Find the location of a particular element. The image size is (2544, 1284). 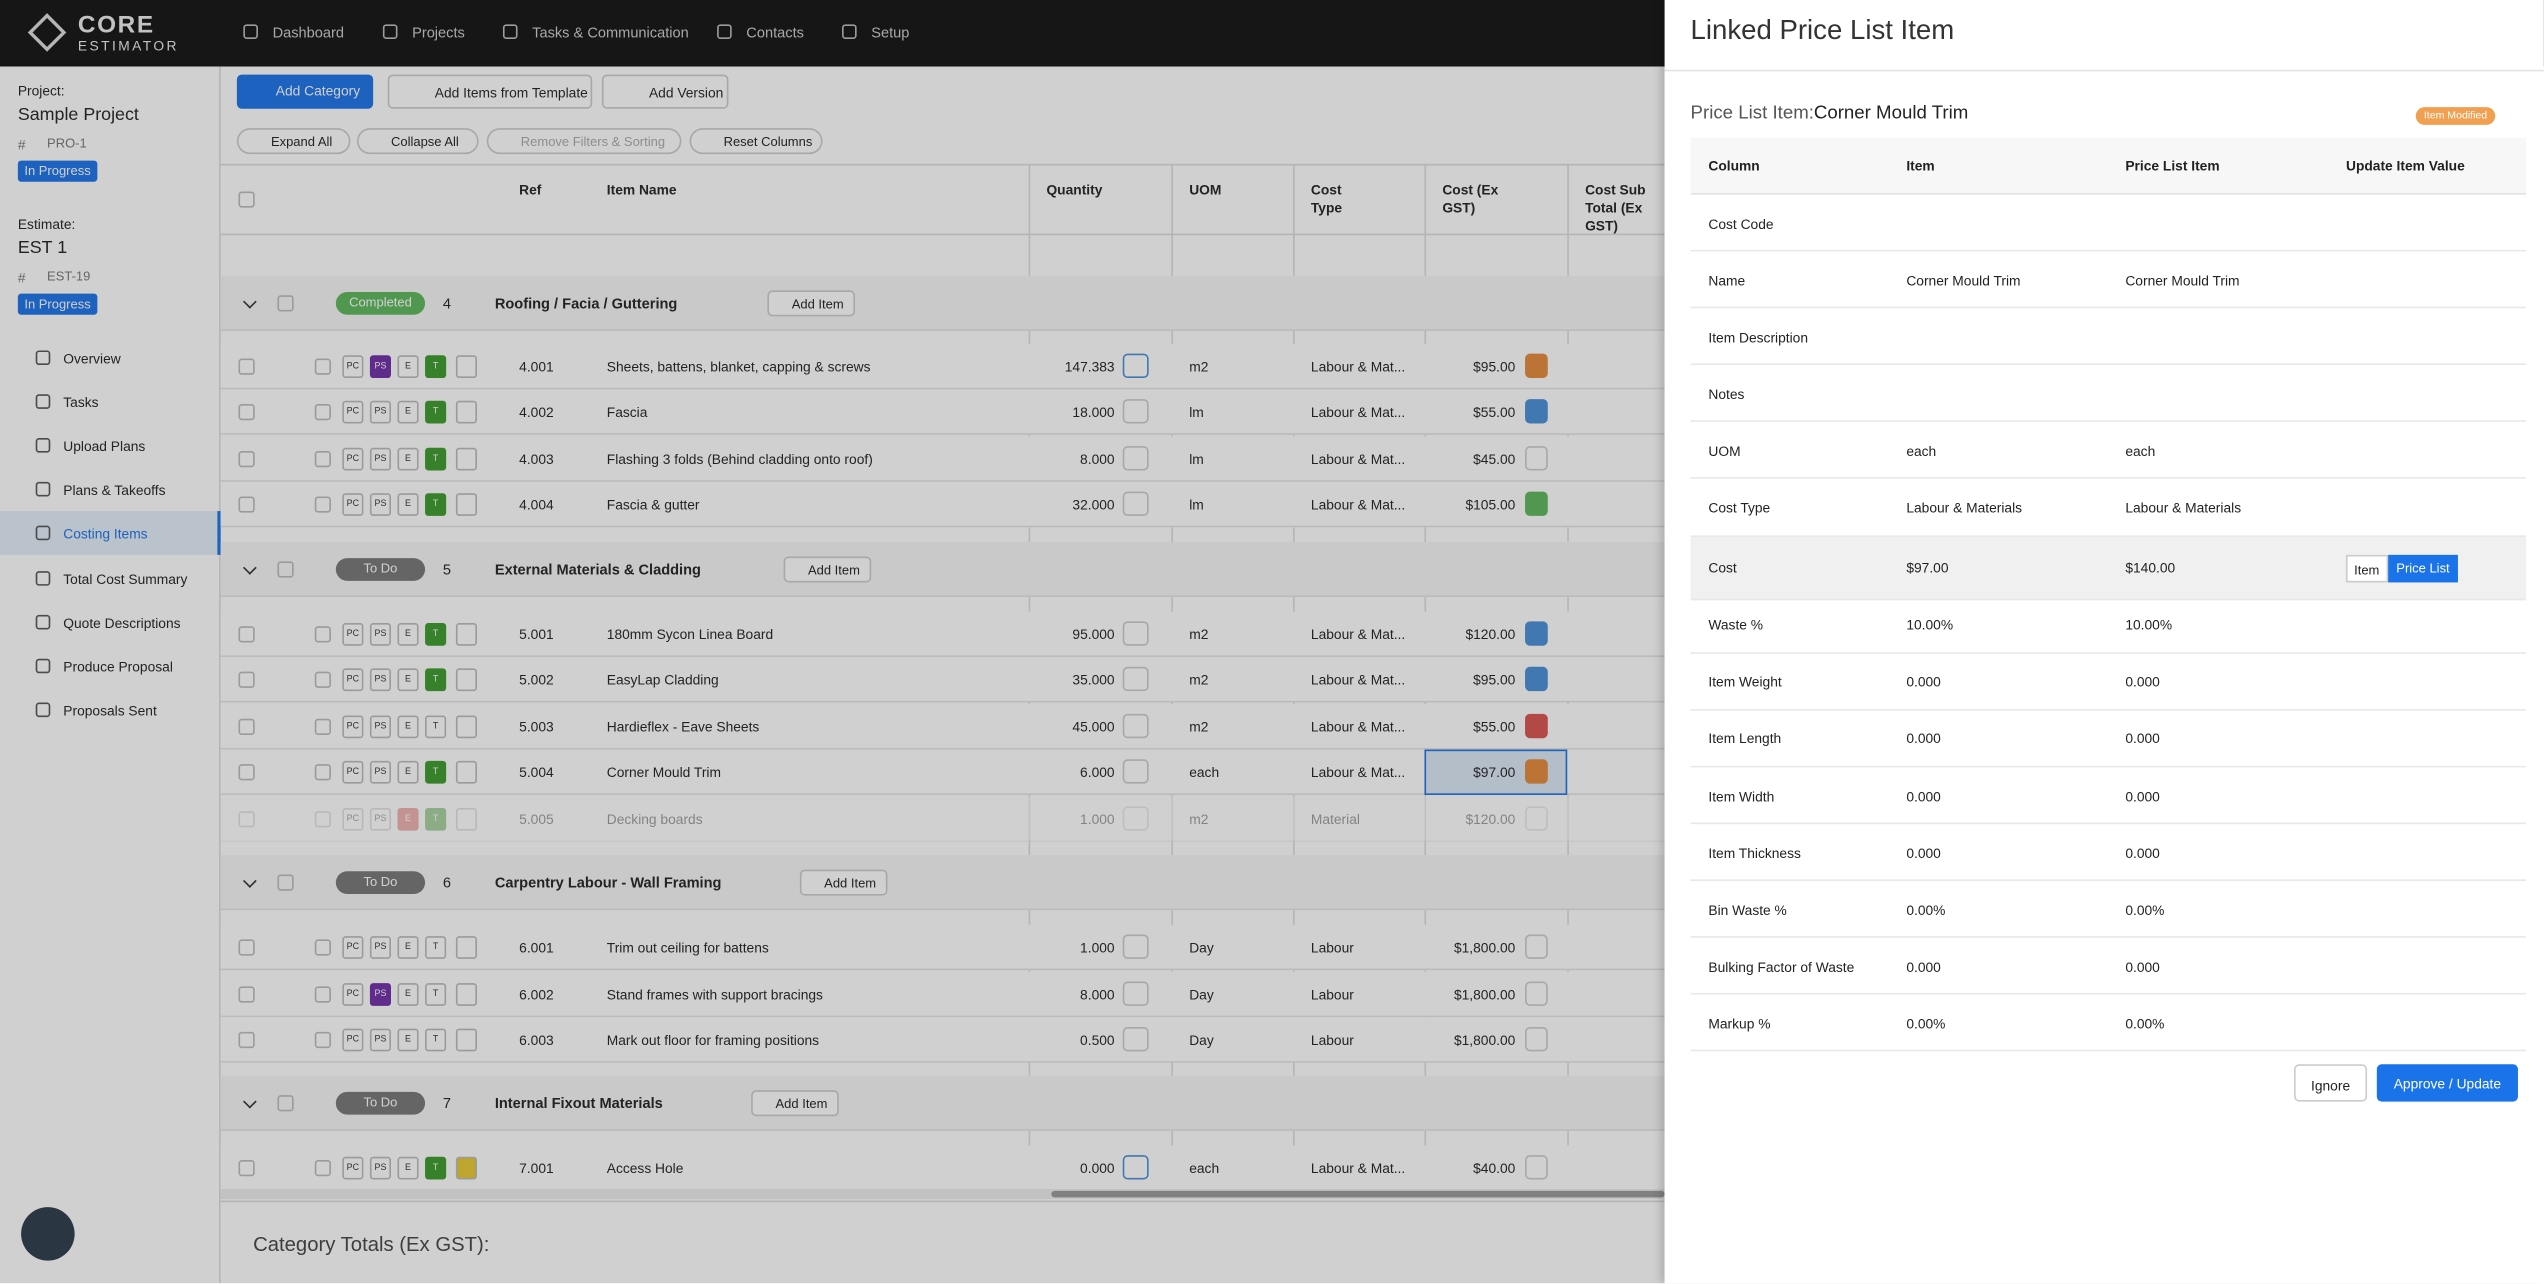

nav-link: Tasks & Communication is located at coordinates (610, 32).